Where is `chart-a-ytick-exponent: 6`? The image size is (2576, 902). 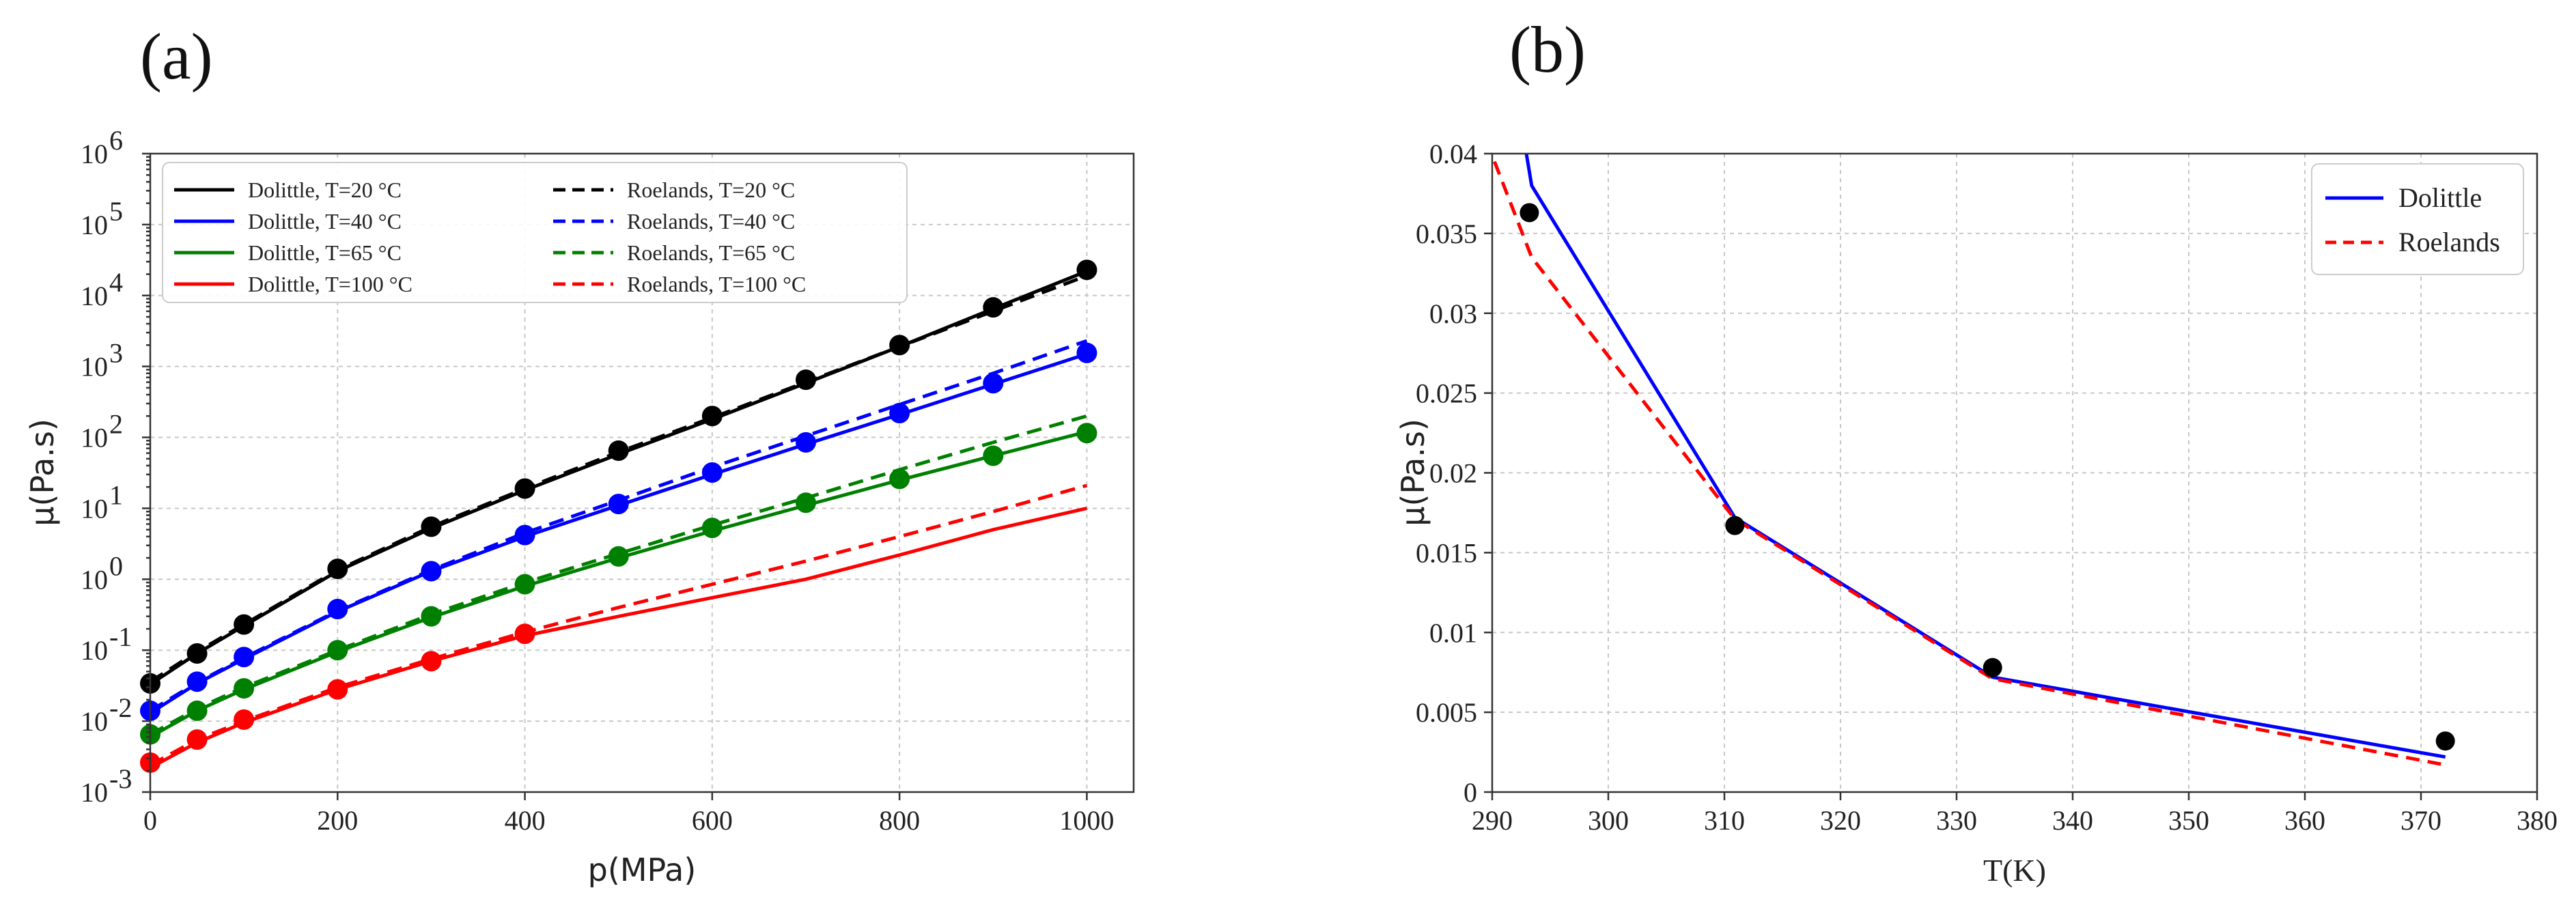 chart-a-ytick-exponent: 6 is located at coordinates (116, 140).